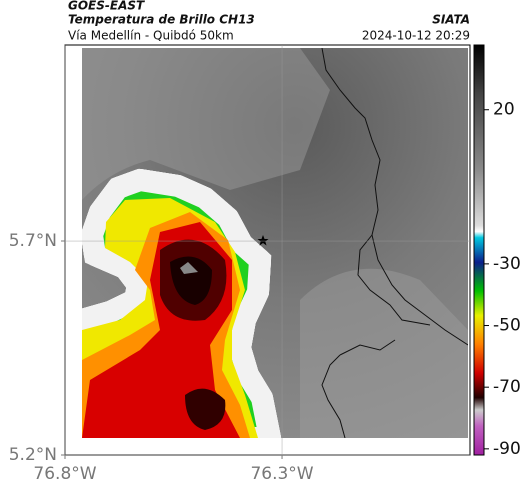 The height and width of the screenshot is (491, 526). I want to click on colorbar-tick-label: -70, so click(507, 387).